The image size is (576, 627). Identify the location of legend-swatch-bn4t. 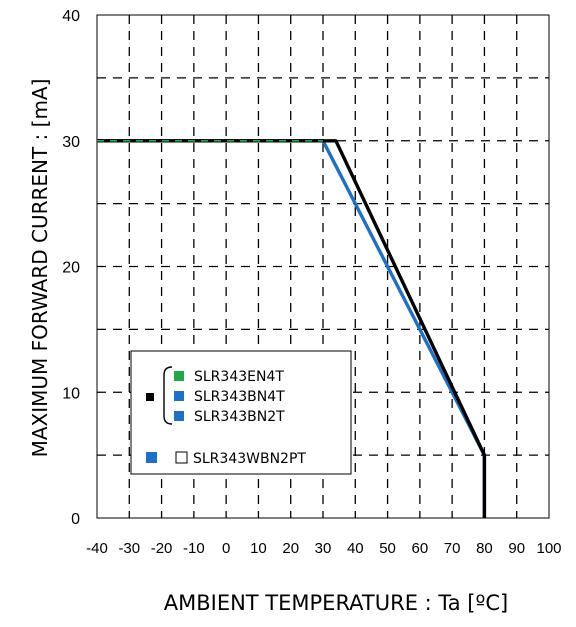
(179, 396).